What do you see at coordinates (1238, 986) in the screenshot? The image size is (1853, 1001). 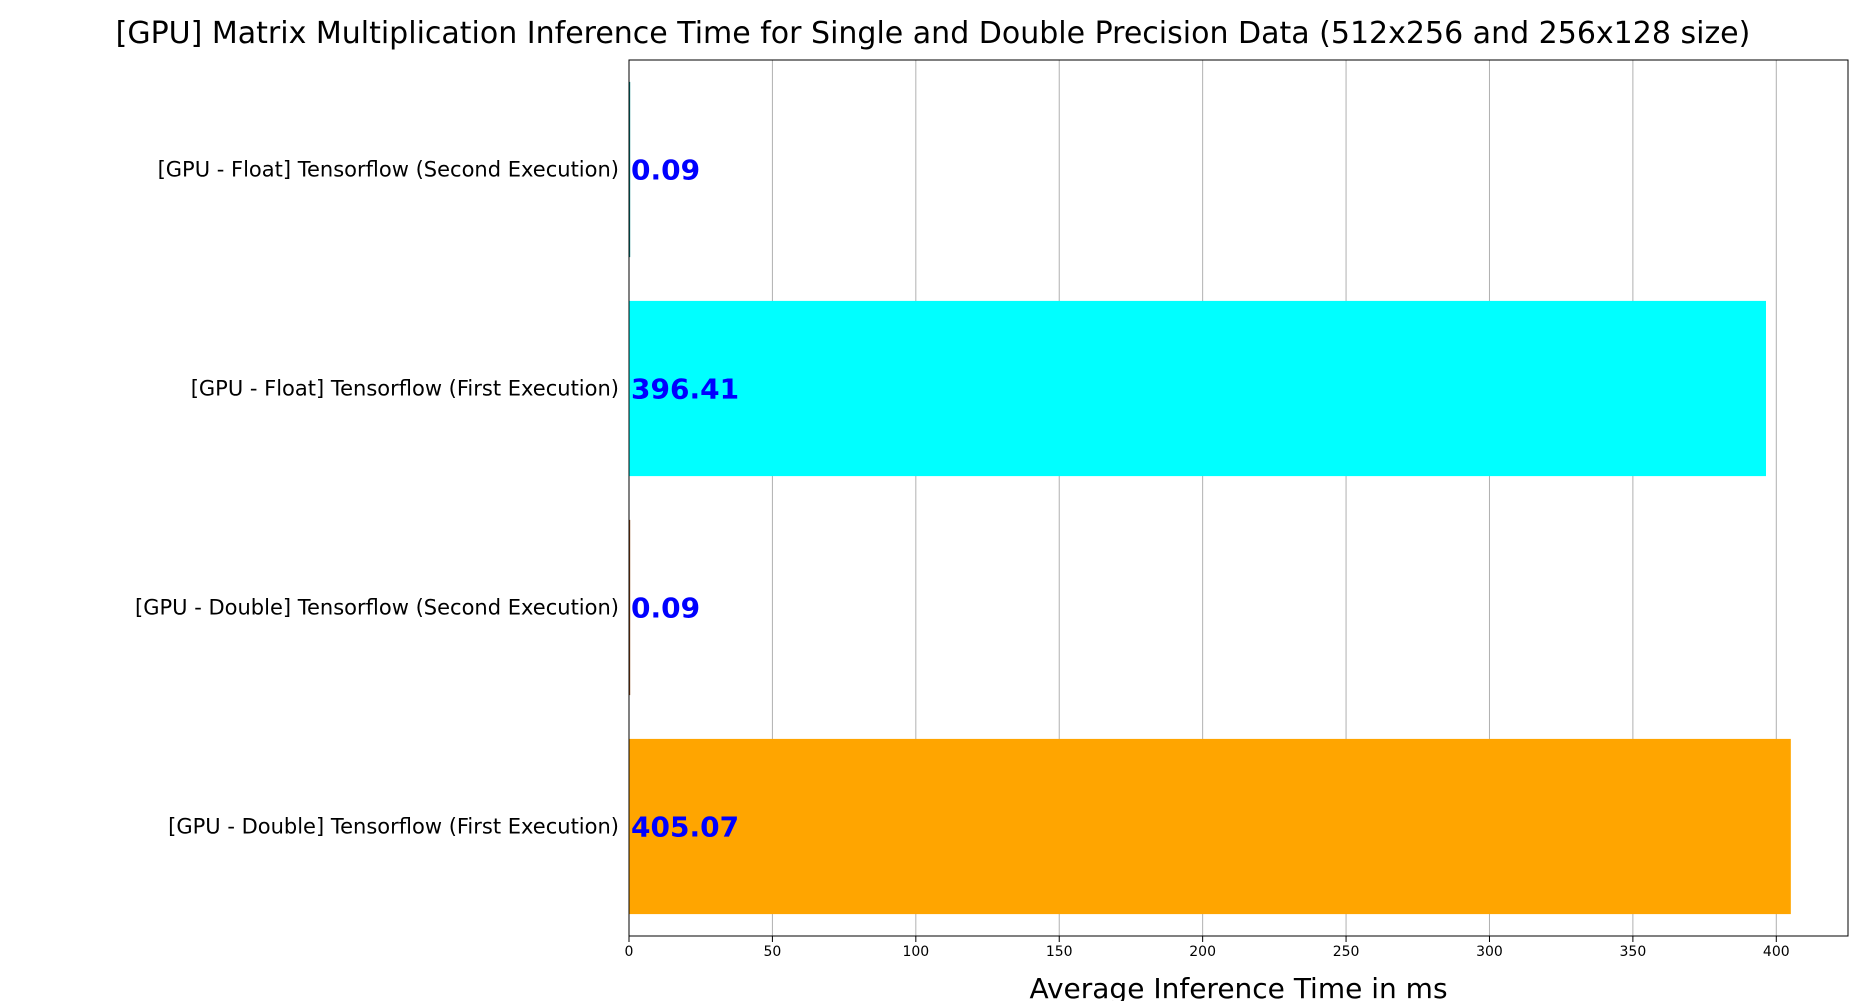 I see `x-axis-label: Average Inference Time in ms` at bounding box center [1238, 986].